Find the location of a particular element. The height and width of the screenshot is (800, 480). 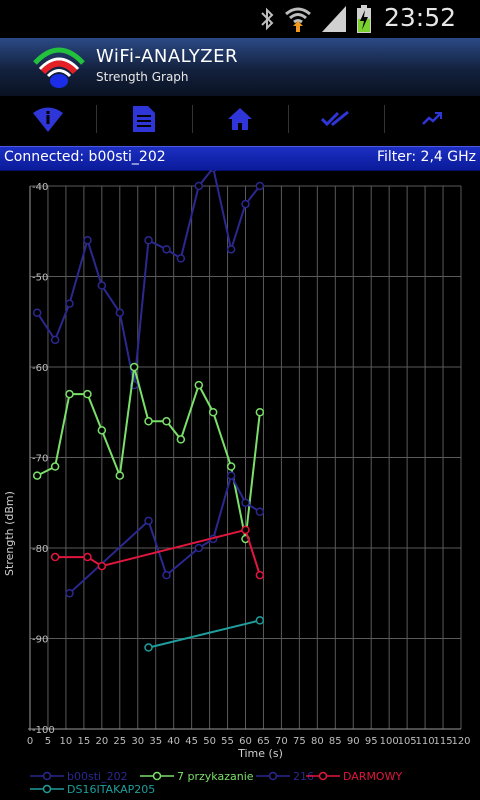

x-tick-label: 5 is located at coordinates (48, 741).